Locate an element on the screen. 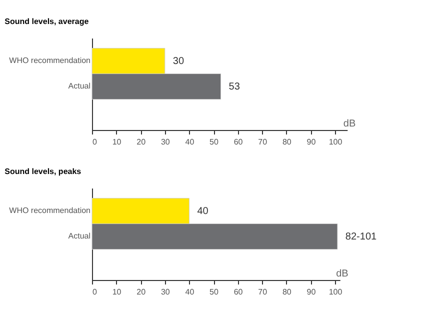  data-label: 82-101 is located at coordinates (361, 237).